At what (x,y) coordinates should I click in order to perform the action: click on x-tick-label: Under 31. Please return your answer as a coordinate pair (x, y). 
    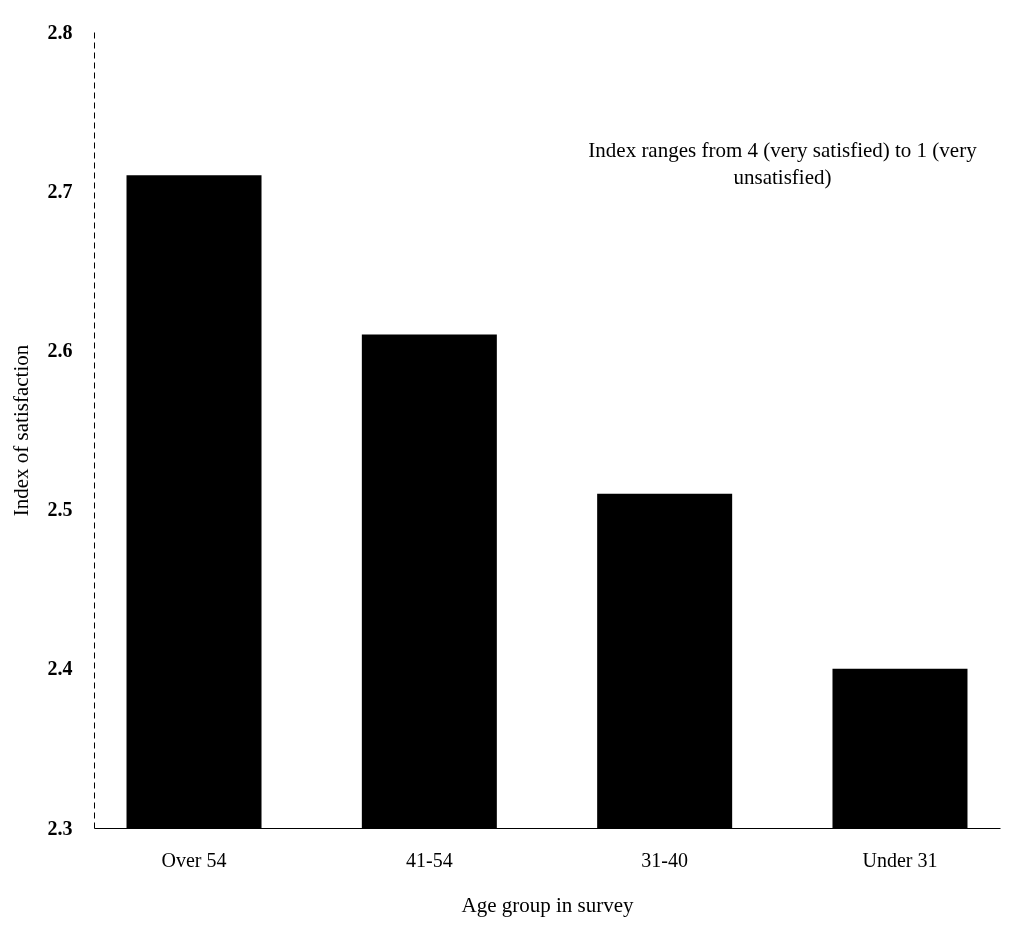
    Looking at the image, I should click on (900, 859).